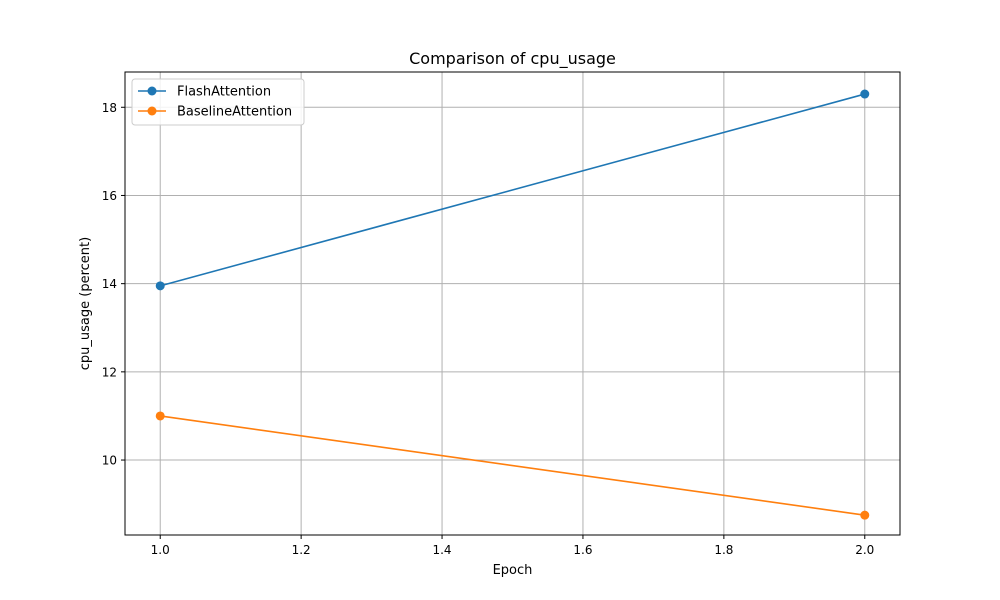 This screenshot has width=1000, height=600. I want to click on x-tick-label: 1.2, so click(301, 550).